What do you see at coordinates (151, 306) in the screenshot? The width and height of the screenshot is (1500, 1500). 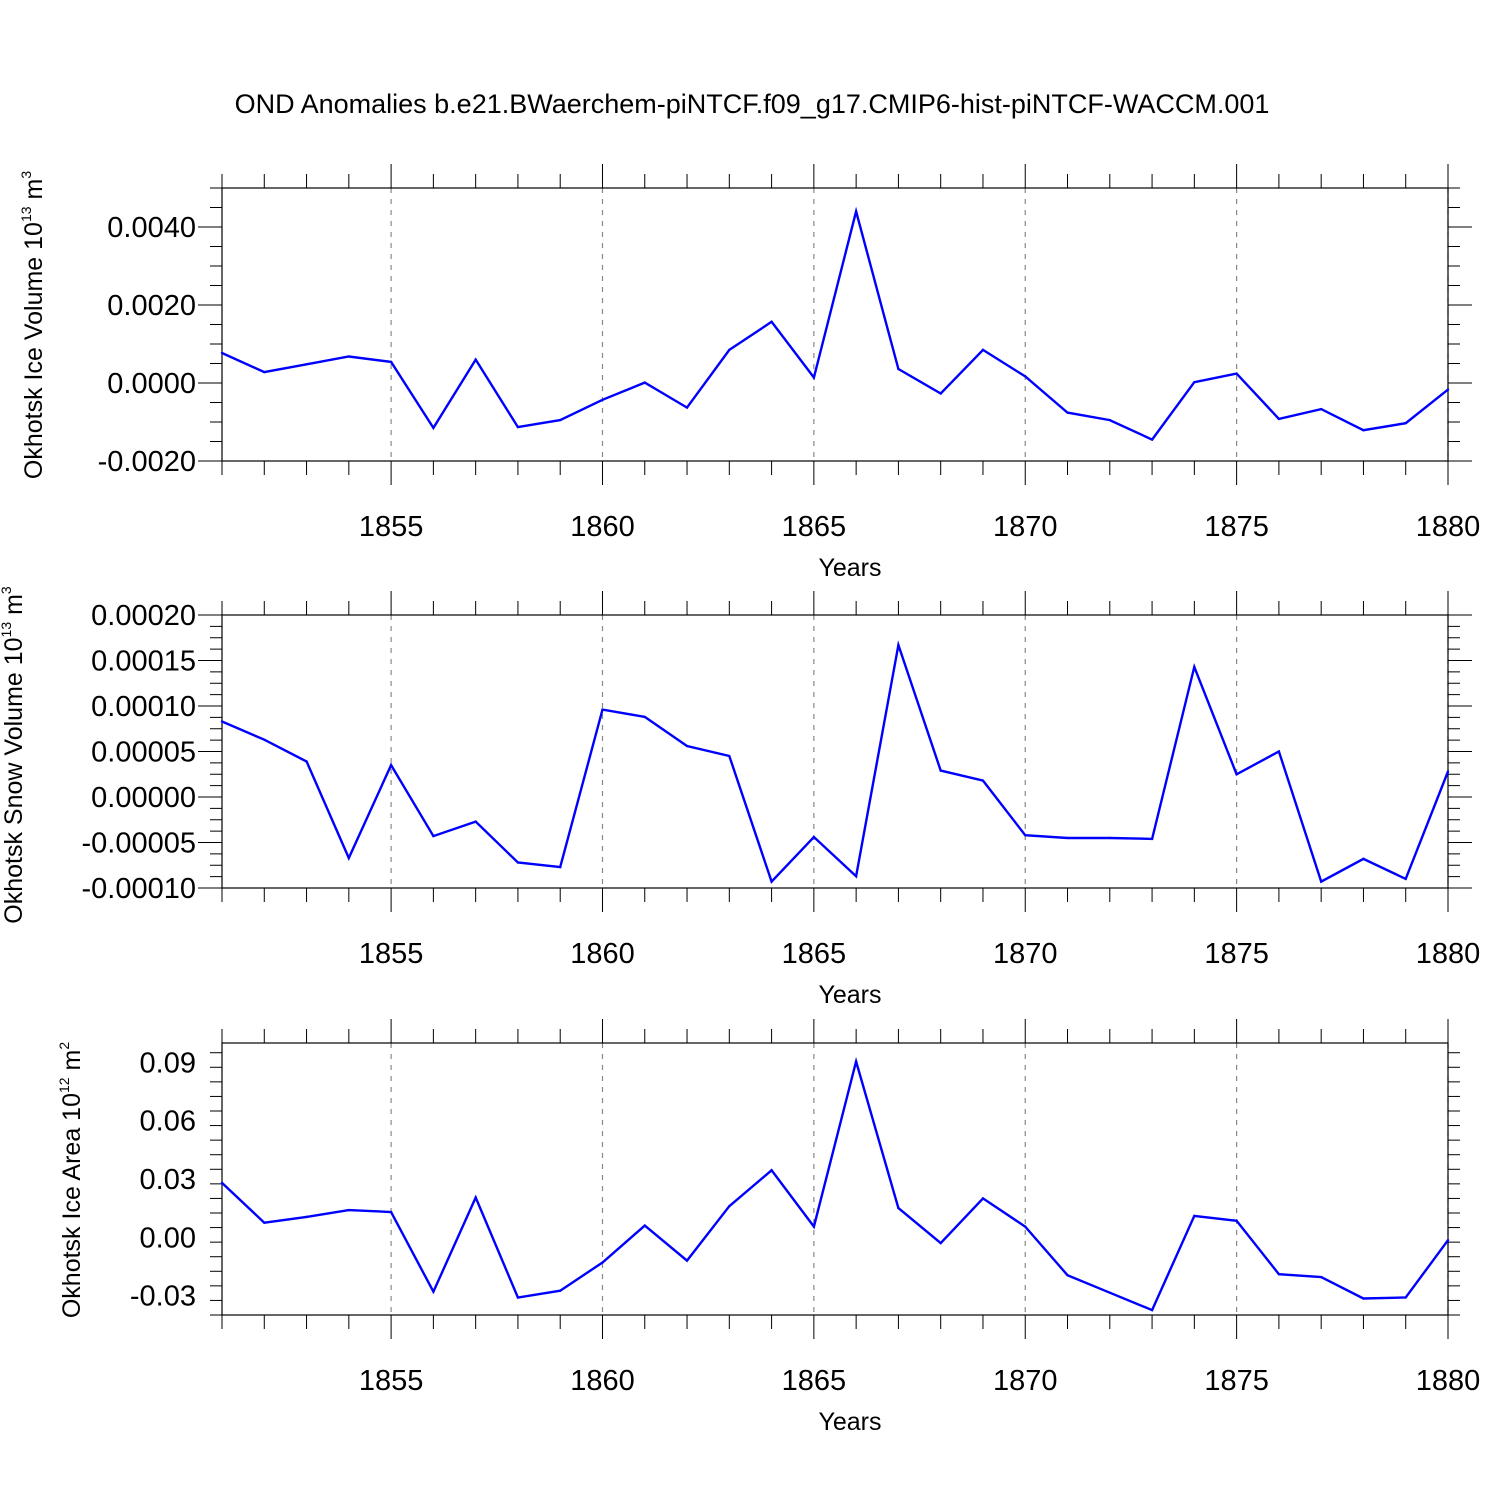 I see `y-tick-label: 0.0020` at bounding box center [151, 306].